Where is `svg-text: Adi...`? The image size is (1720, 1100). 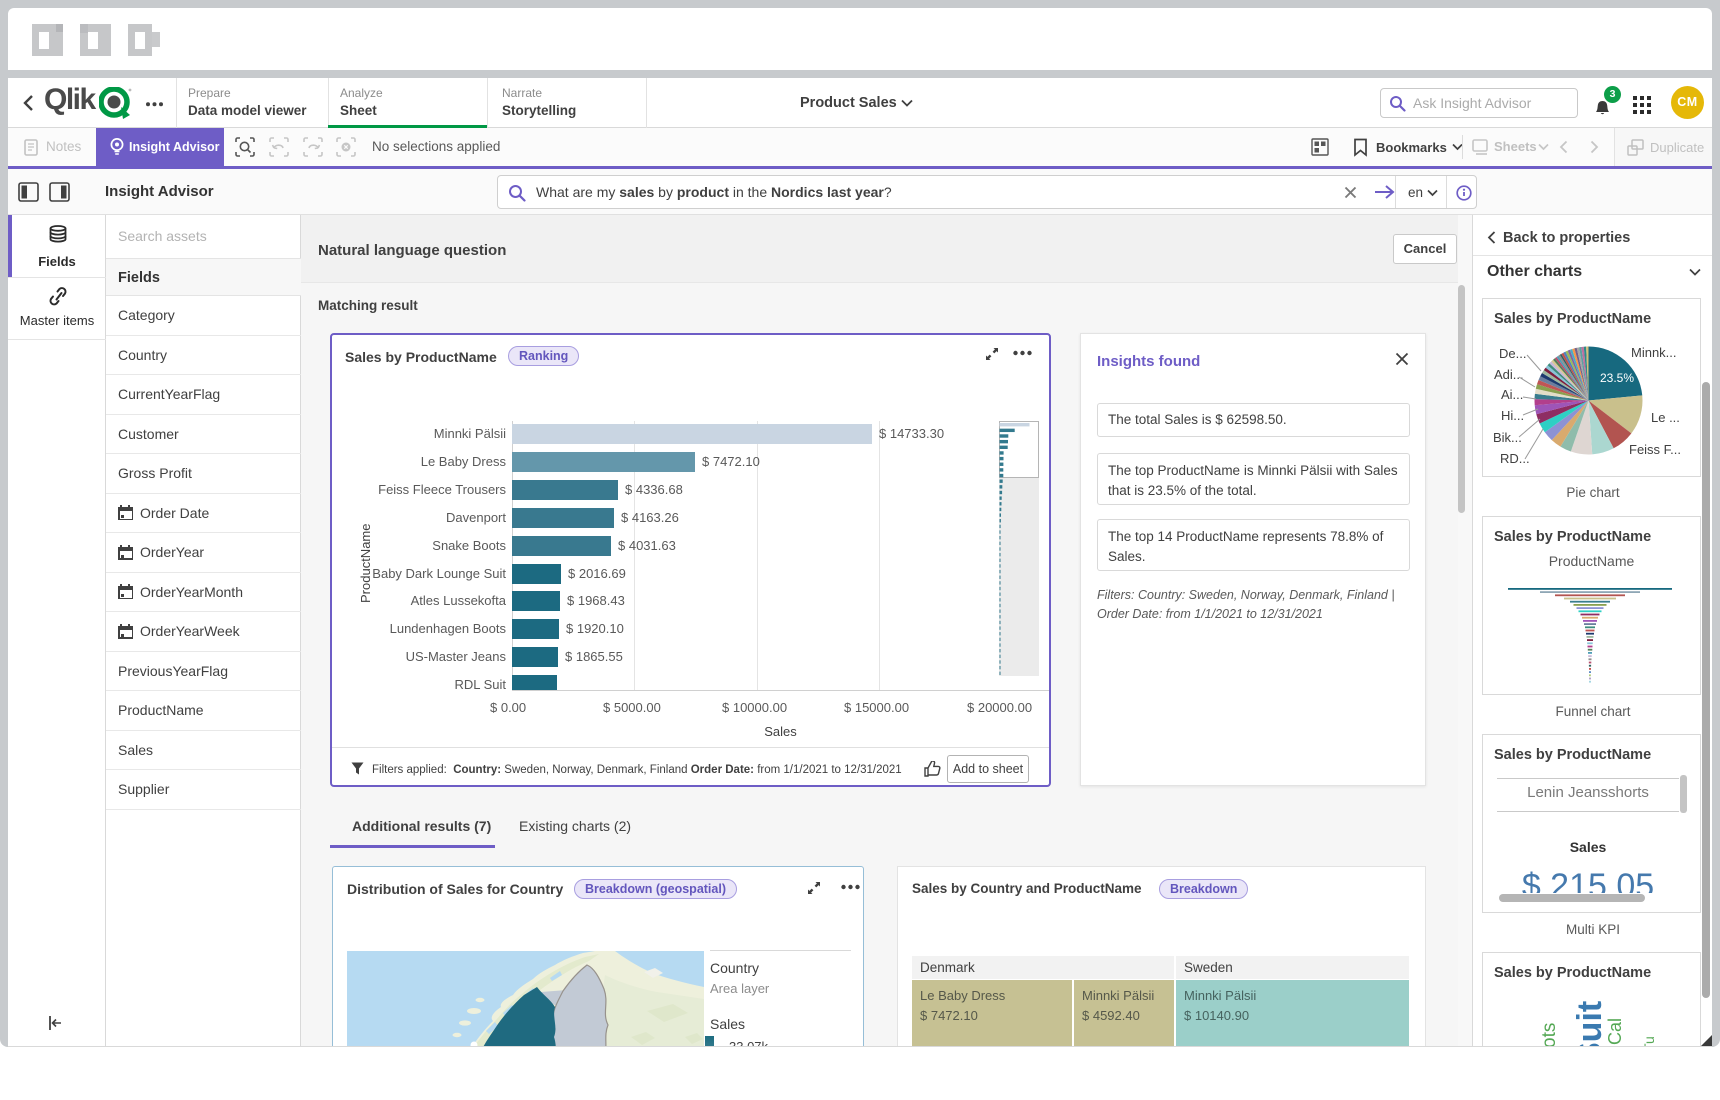 svg-text: Adi... is located at coordinates (1509, 374).